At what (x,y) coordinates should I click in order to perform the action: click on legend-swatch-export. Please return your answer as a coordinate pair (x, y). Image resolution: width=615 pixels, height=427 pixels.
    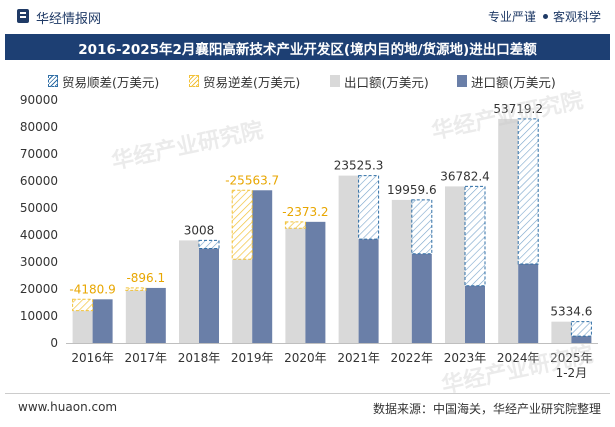
    Looking at the image, I should click on (335, 81).